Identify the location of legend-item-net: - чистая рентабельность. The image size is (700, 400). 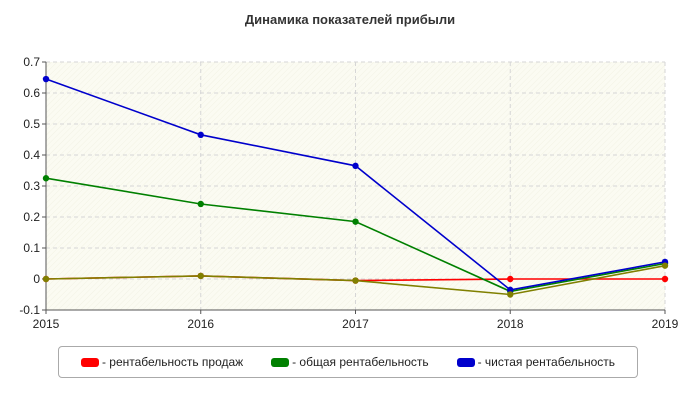
(536, 362).